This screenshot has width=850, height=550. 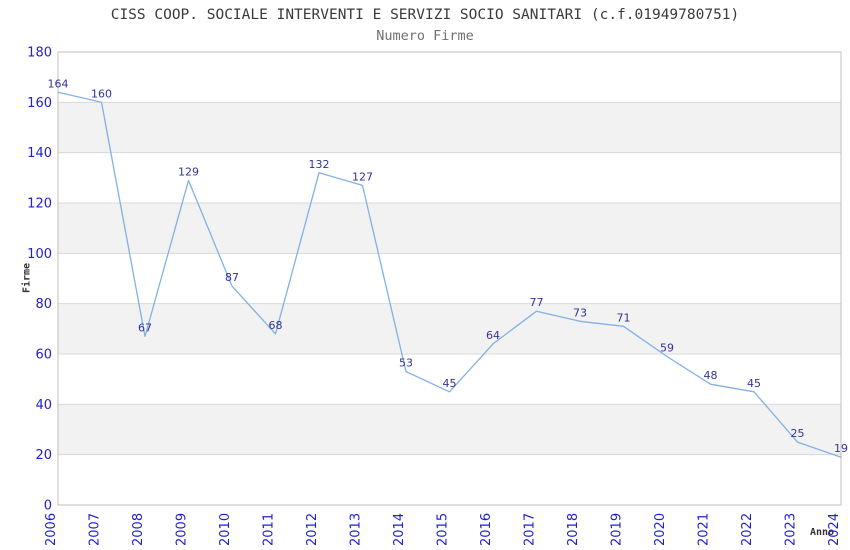 I want to click on y-axis-tick-label: 180, so click(x=39, y=53).